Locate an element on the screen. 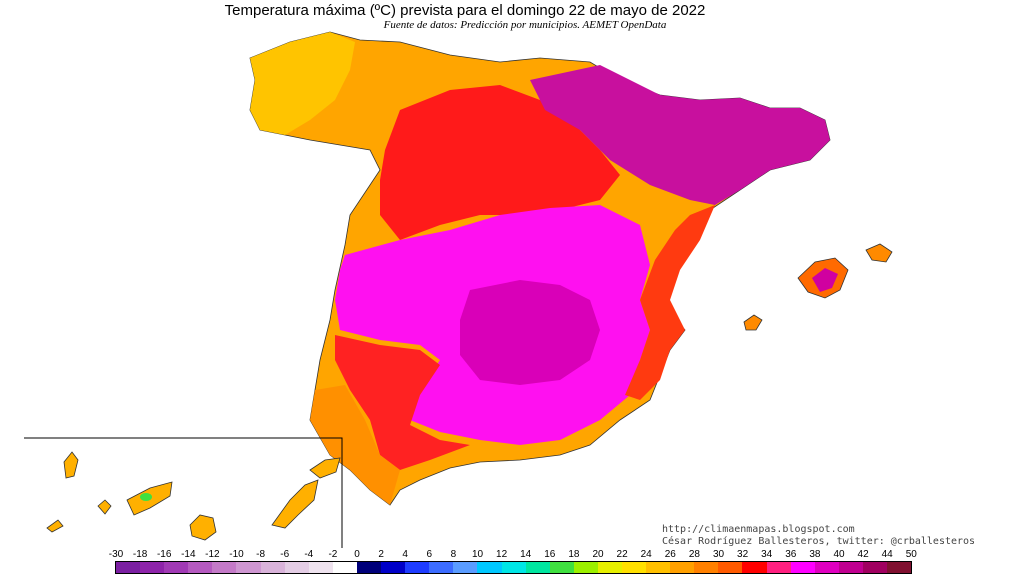 Image resolution: width=1024 pixels, height=576 pixels. legend-label: 32 is located at coordinates (743, 554).